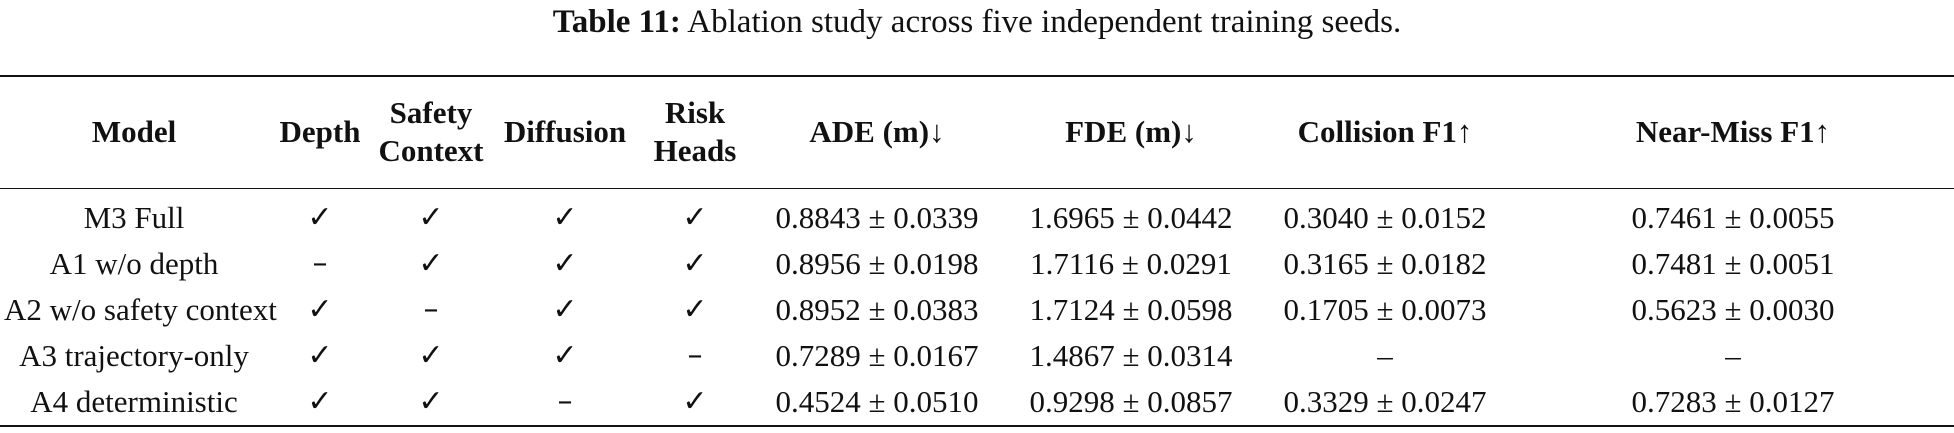 This screenshot has width=1954, height=433. What do you see at coordinates (1733, 402) in the screenshot?
I see `cell-near-miss-f1: 0.7283 ± 0.0127` at bounding box center [1733, 402].